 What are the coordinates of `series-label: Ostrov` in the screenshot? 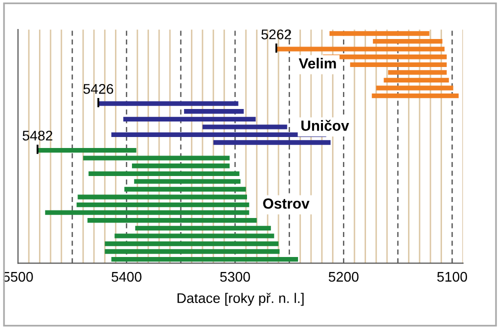 It's located at (286, 203).